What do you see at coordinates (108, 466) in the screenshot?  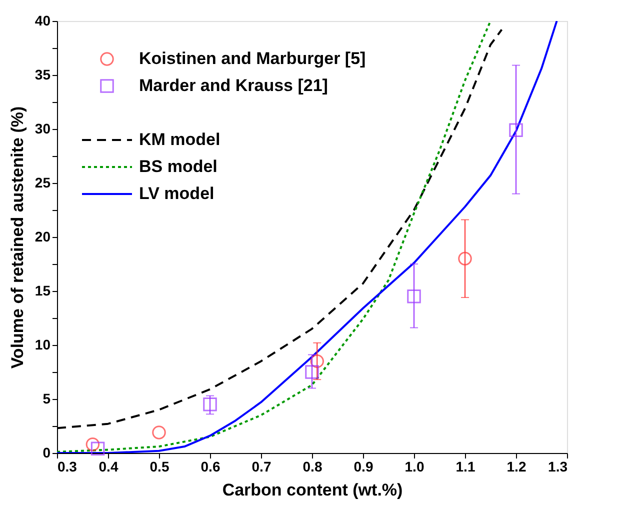 I see `x-tick-label: 0.4` at bounding box center [108, 466].